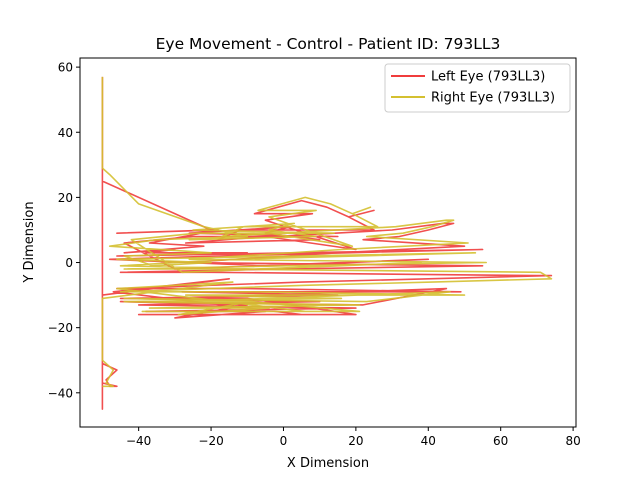 The height and width of the screenshot is (484, 640). What do you see at coordinates (572, 441) in the screenshot?
I see `x-tick-label: 80` at bounding box center [572, 441].